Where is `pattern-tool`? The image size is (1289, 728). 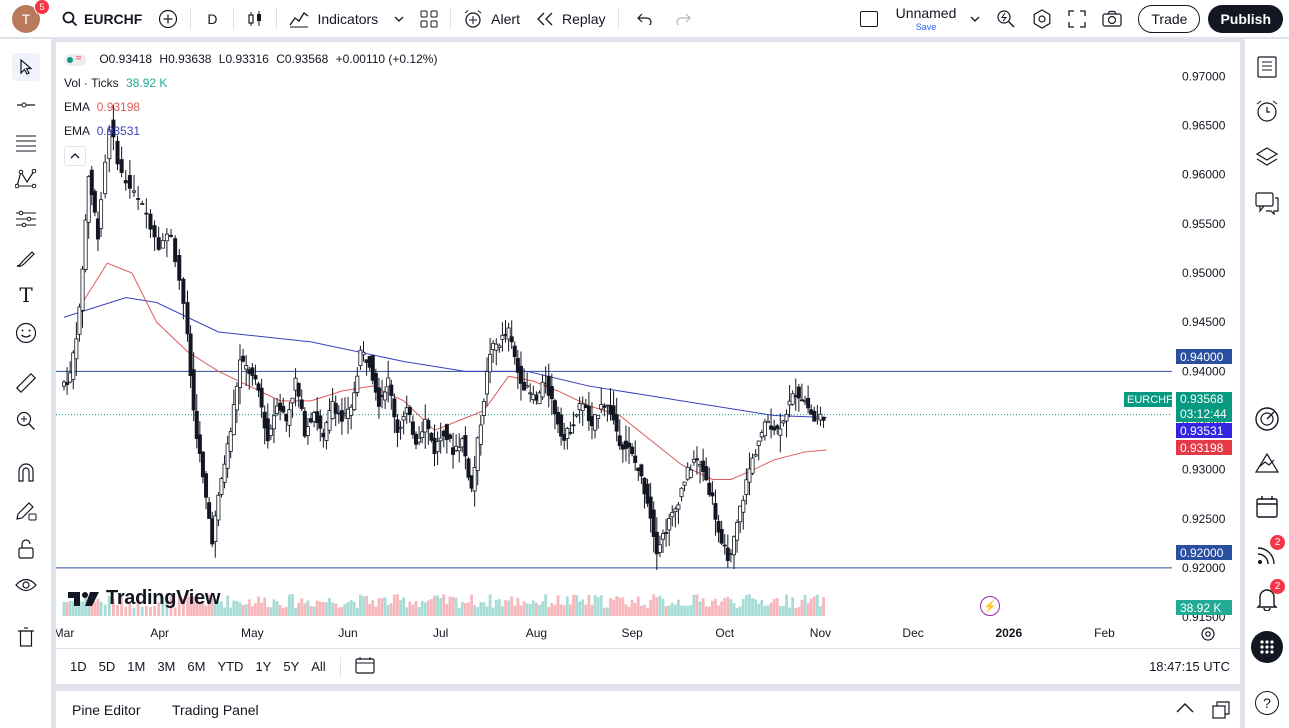 pattern-tool is located at coordinates (26, 179).